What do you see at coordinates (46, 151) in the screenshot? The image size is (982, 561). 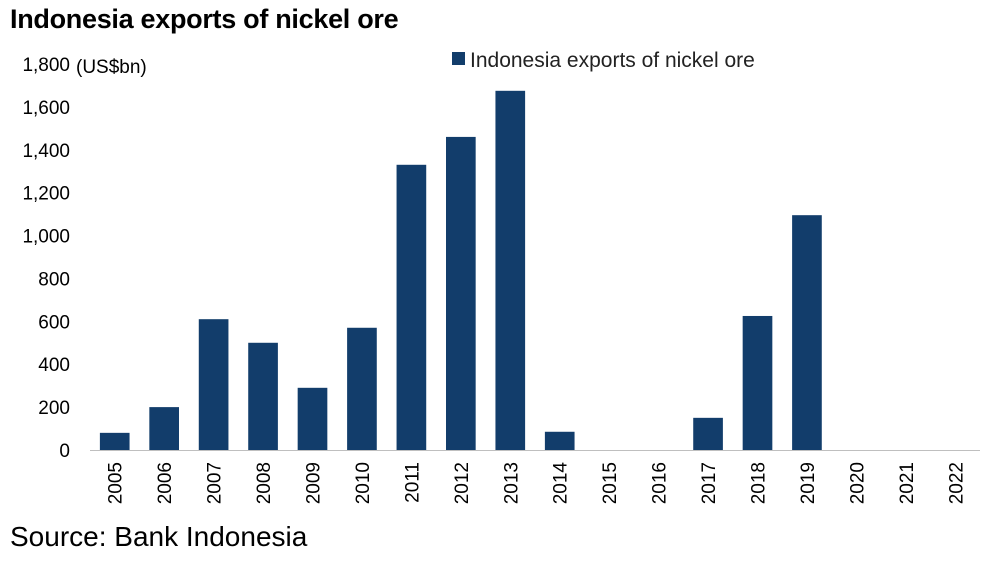 I see `y-tick-label: 1,400` at bounding box center [46, 151].